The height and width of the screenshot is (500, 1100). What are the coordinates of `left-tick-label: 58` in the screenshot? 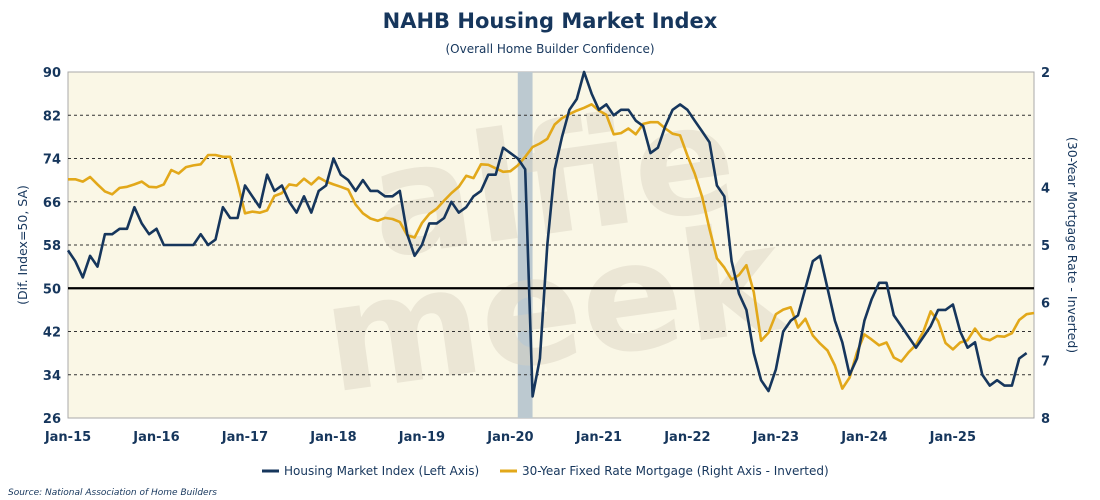 It's located at (52, 246).